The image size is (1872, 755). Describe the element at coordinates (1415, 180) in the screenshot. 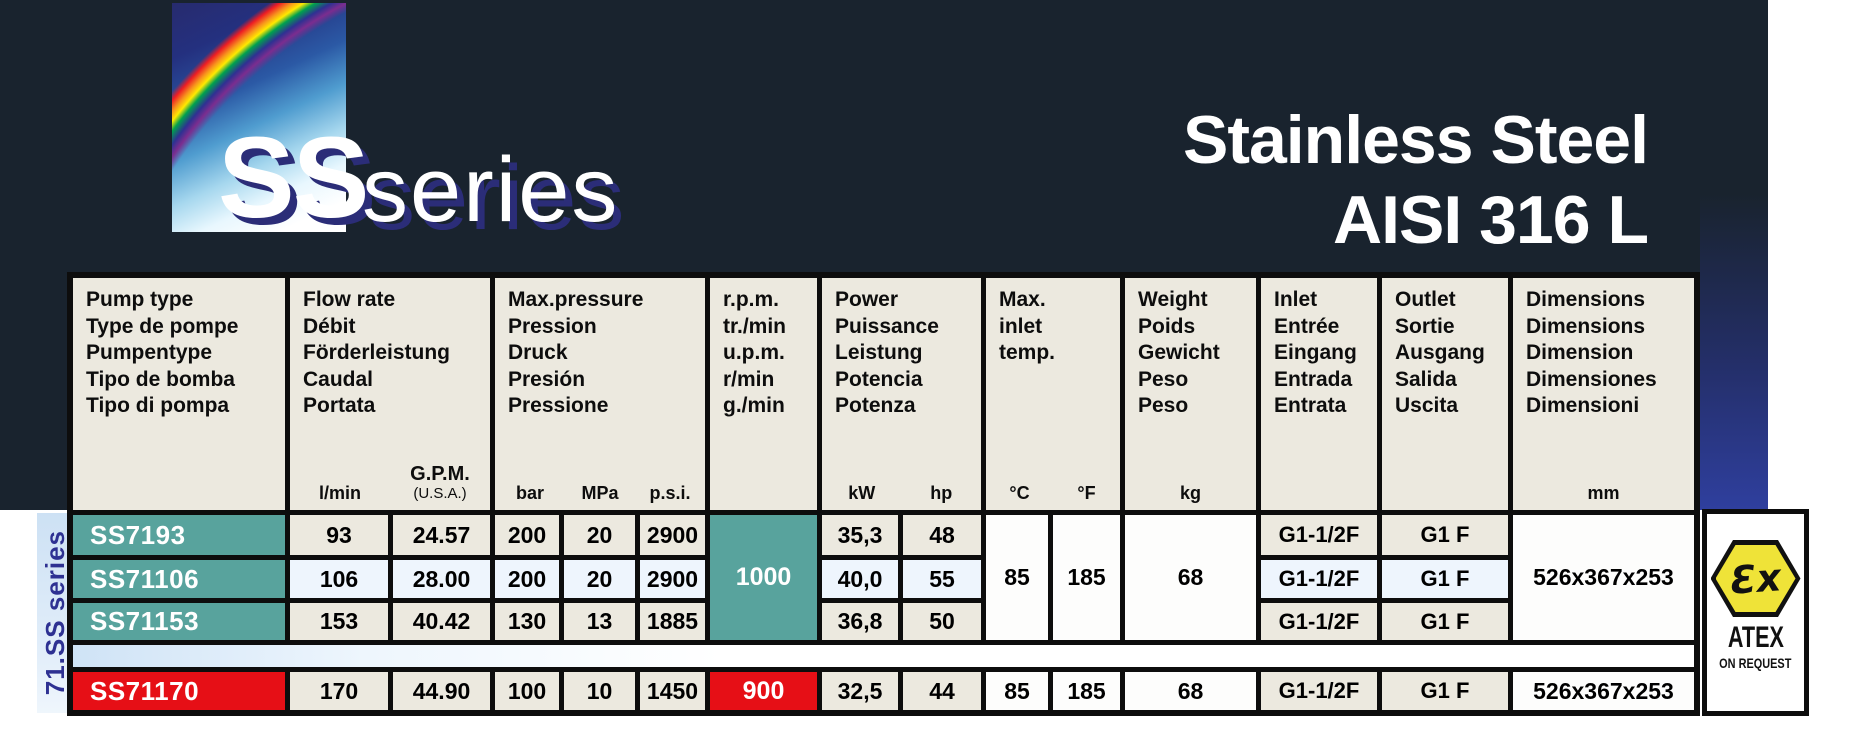

I see `page-title: Stainless Steel AISI 316 L` at that location.